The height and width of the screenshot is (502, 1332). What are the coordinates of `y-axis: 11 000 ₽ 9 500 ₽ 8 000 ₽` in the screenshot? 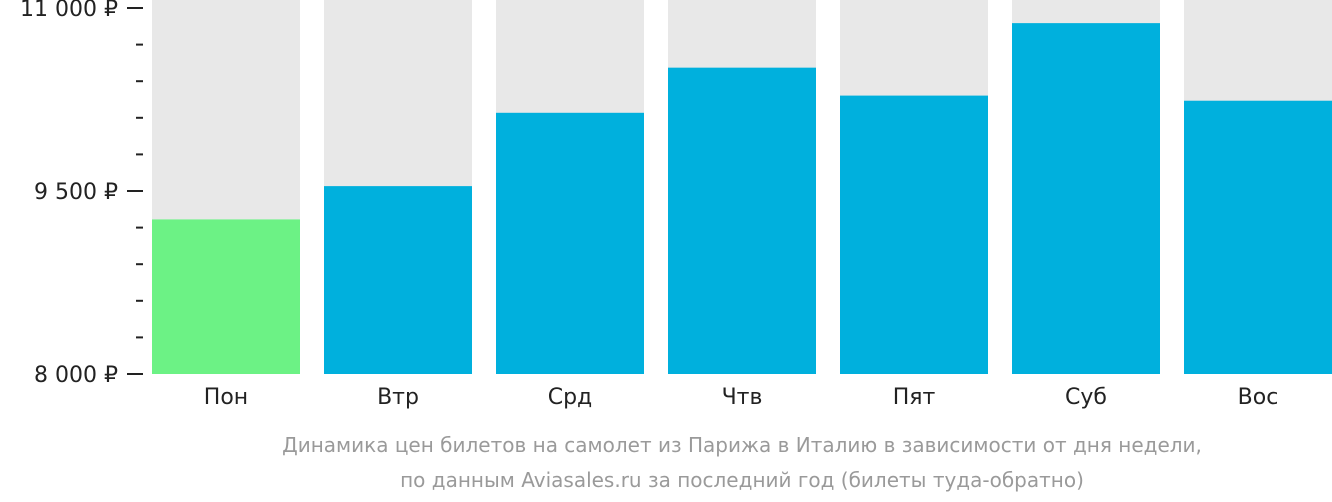 It's located at (81, 194).